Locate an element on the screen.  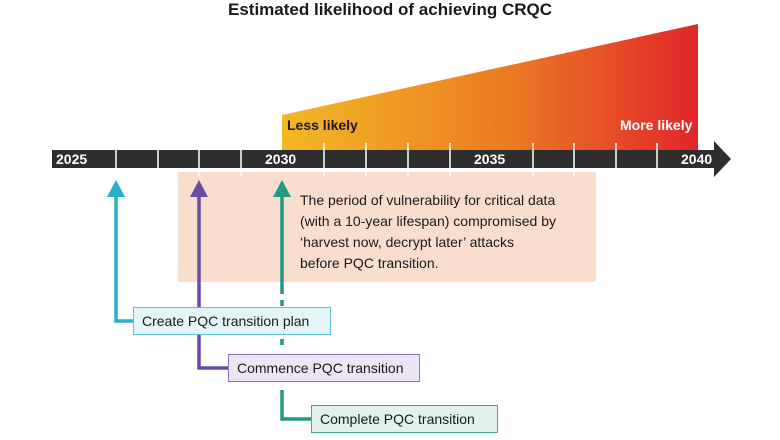
complete-connector is located at coordinates (292, 300).